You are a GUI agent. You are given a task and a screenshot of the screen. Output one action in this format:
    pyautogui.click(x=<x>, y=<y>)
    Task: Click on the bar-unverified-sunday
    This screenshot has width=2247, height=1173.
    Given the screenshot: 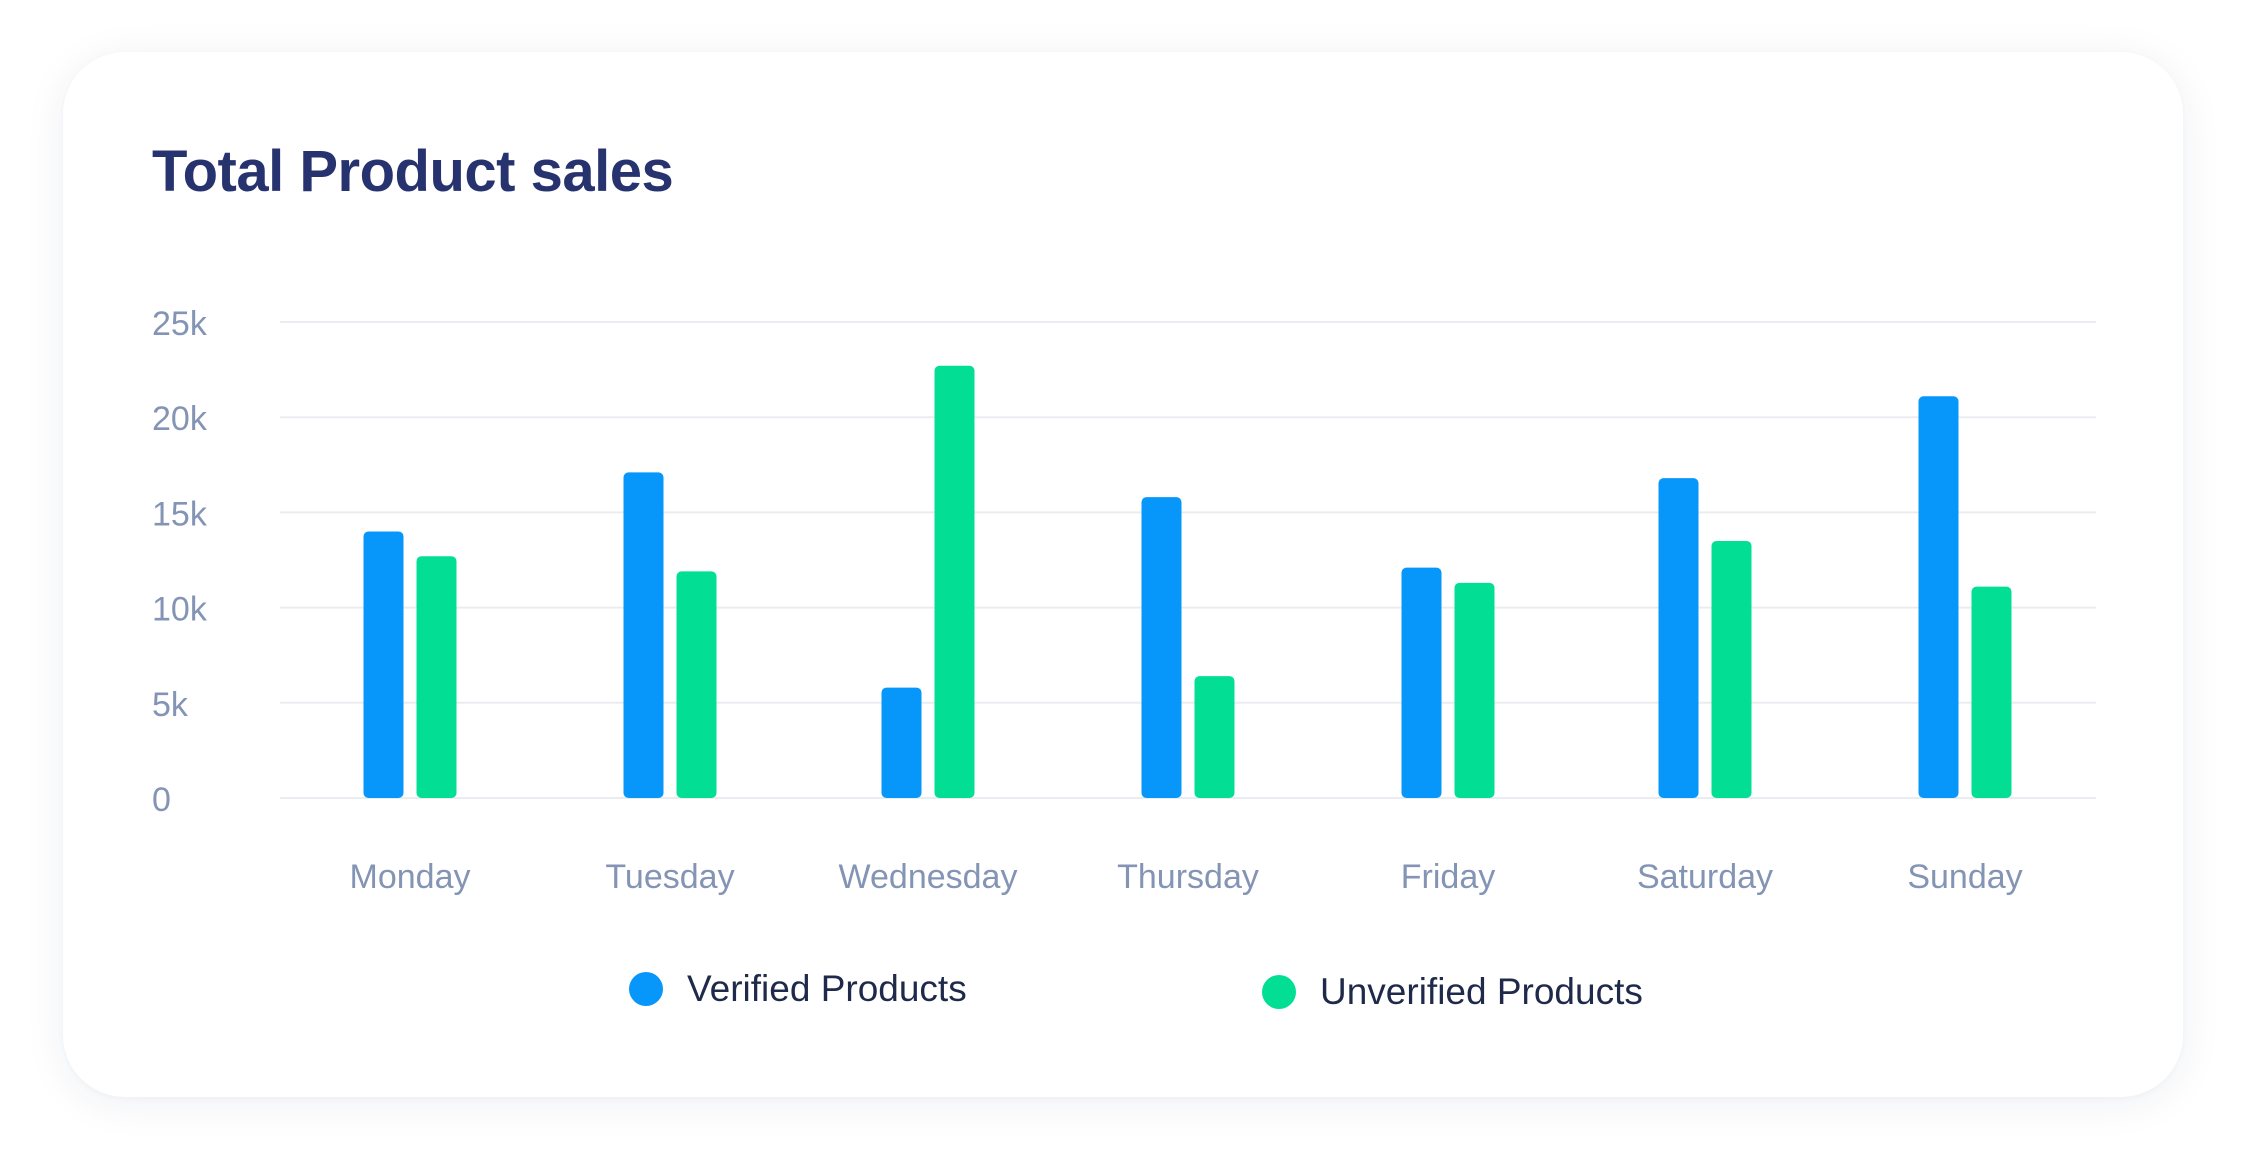 What is the action you would take?
    pyautogui.click(x=1991, y=692)
    